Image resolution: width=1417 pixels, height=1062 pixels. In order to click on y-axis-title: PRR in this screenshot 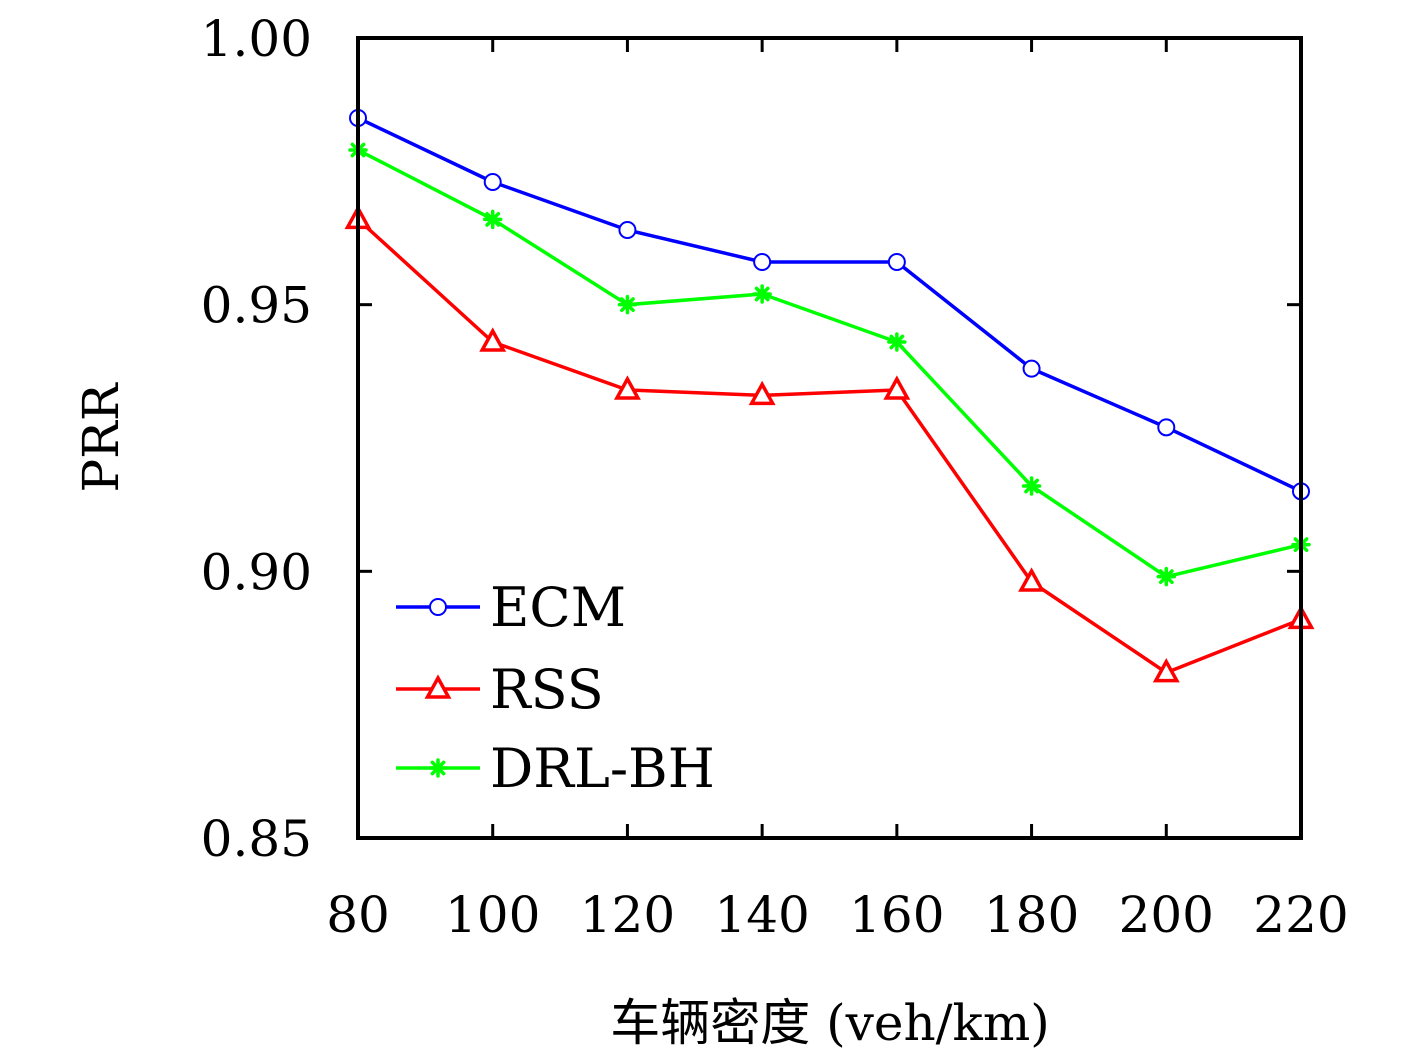, I will do `click(101, 437)`.